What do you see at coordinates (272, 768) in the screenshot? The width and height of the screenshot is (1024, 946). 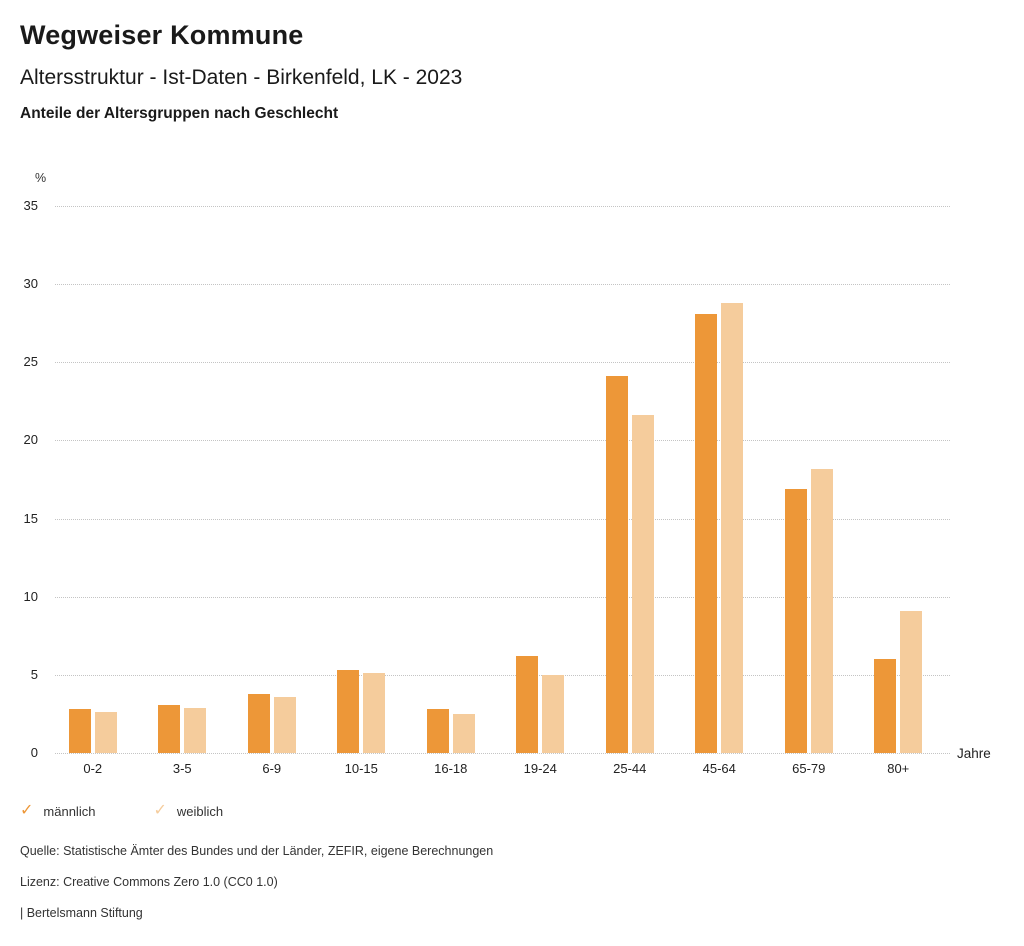 I see `x-tick-6-9: 6-9` at bounding box center [272, 768].